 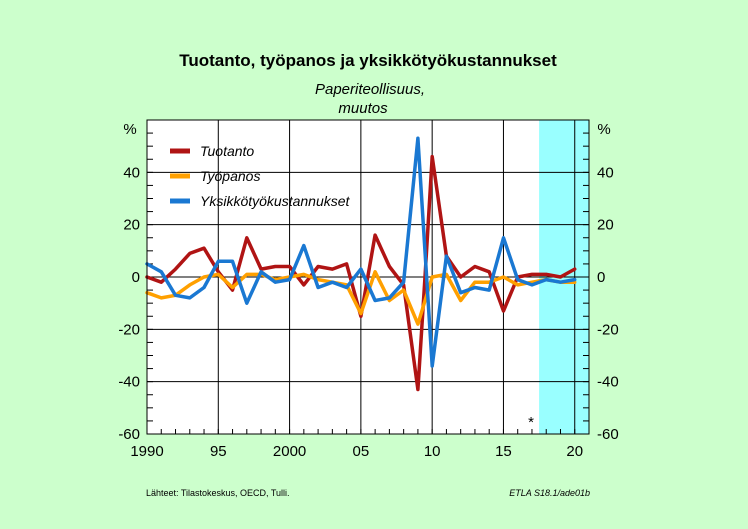 What do you see at coordinates (608, 382) in the screenshot?
I see `y-tick-label-right: -40` at bounding box center [608, 382].